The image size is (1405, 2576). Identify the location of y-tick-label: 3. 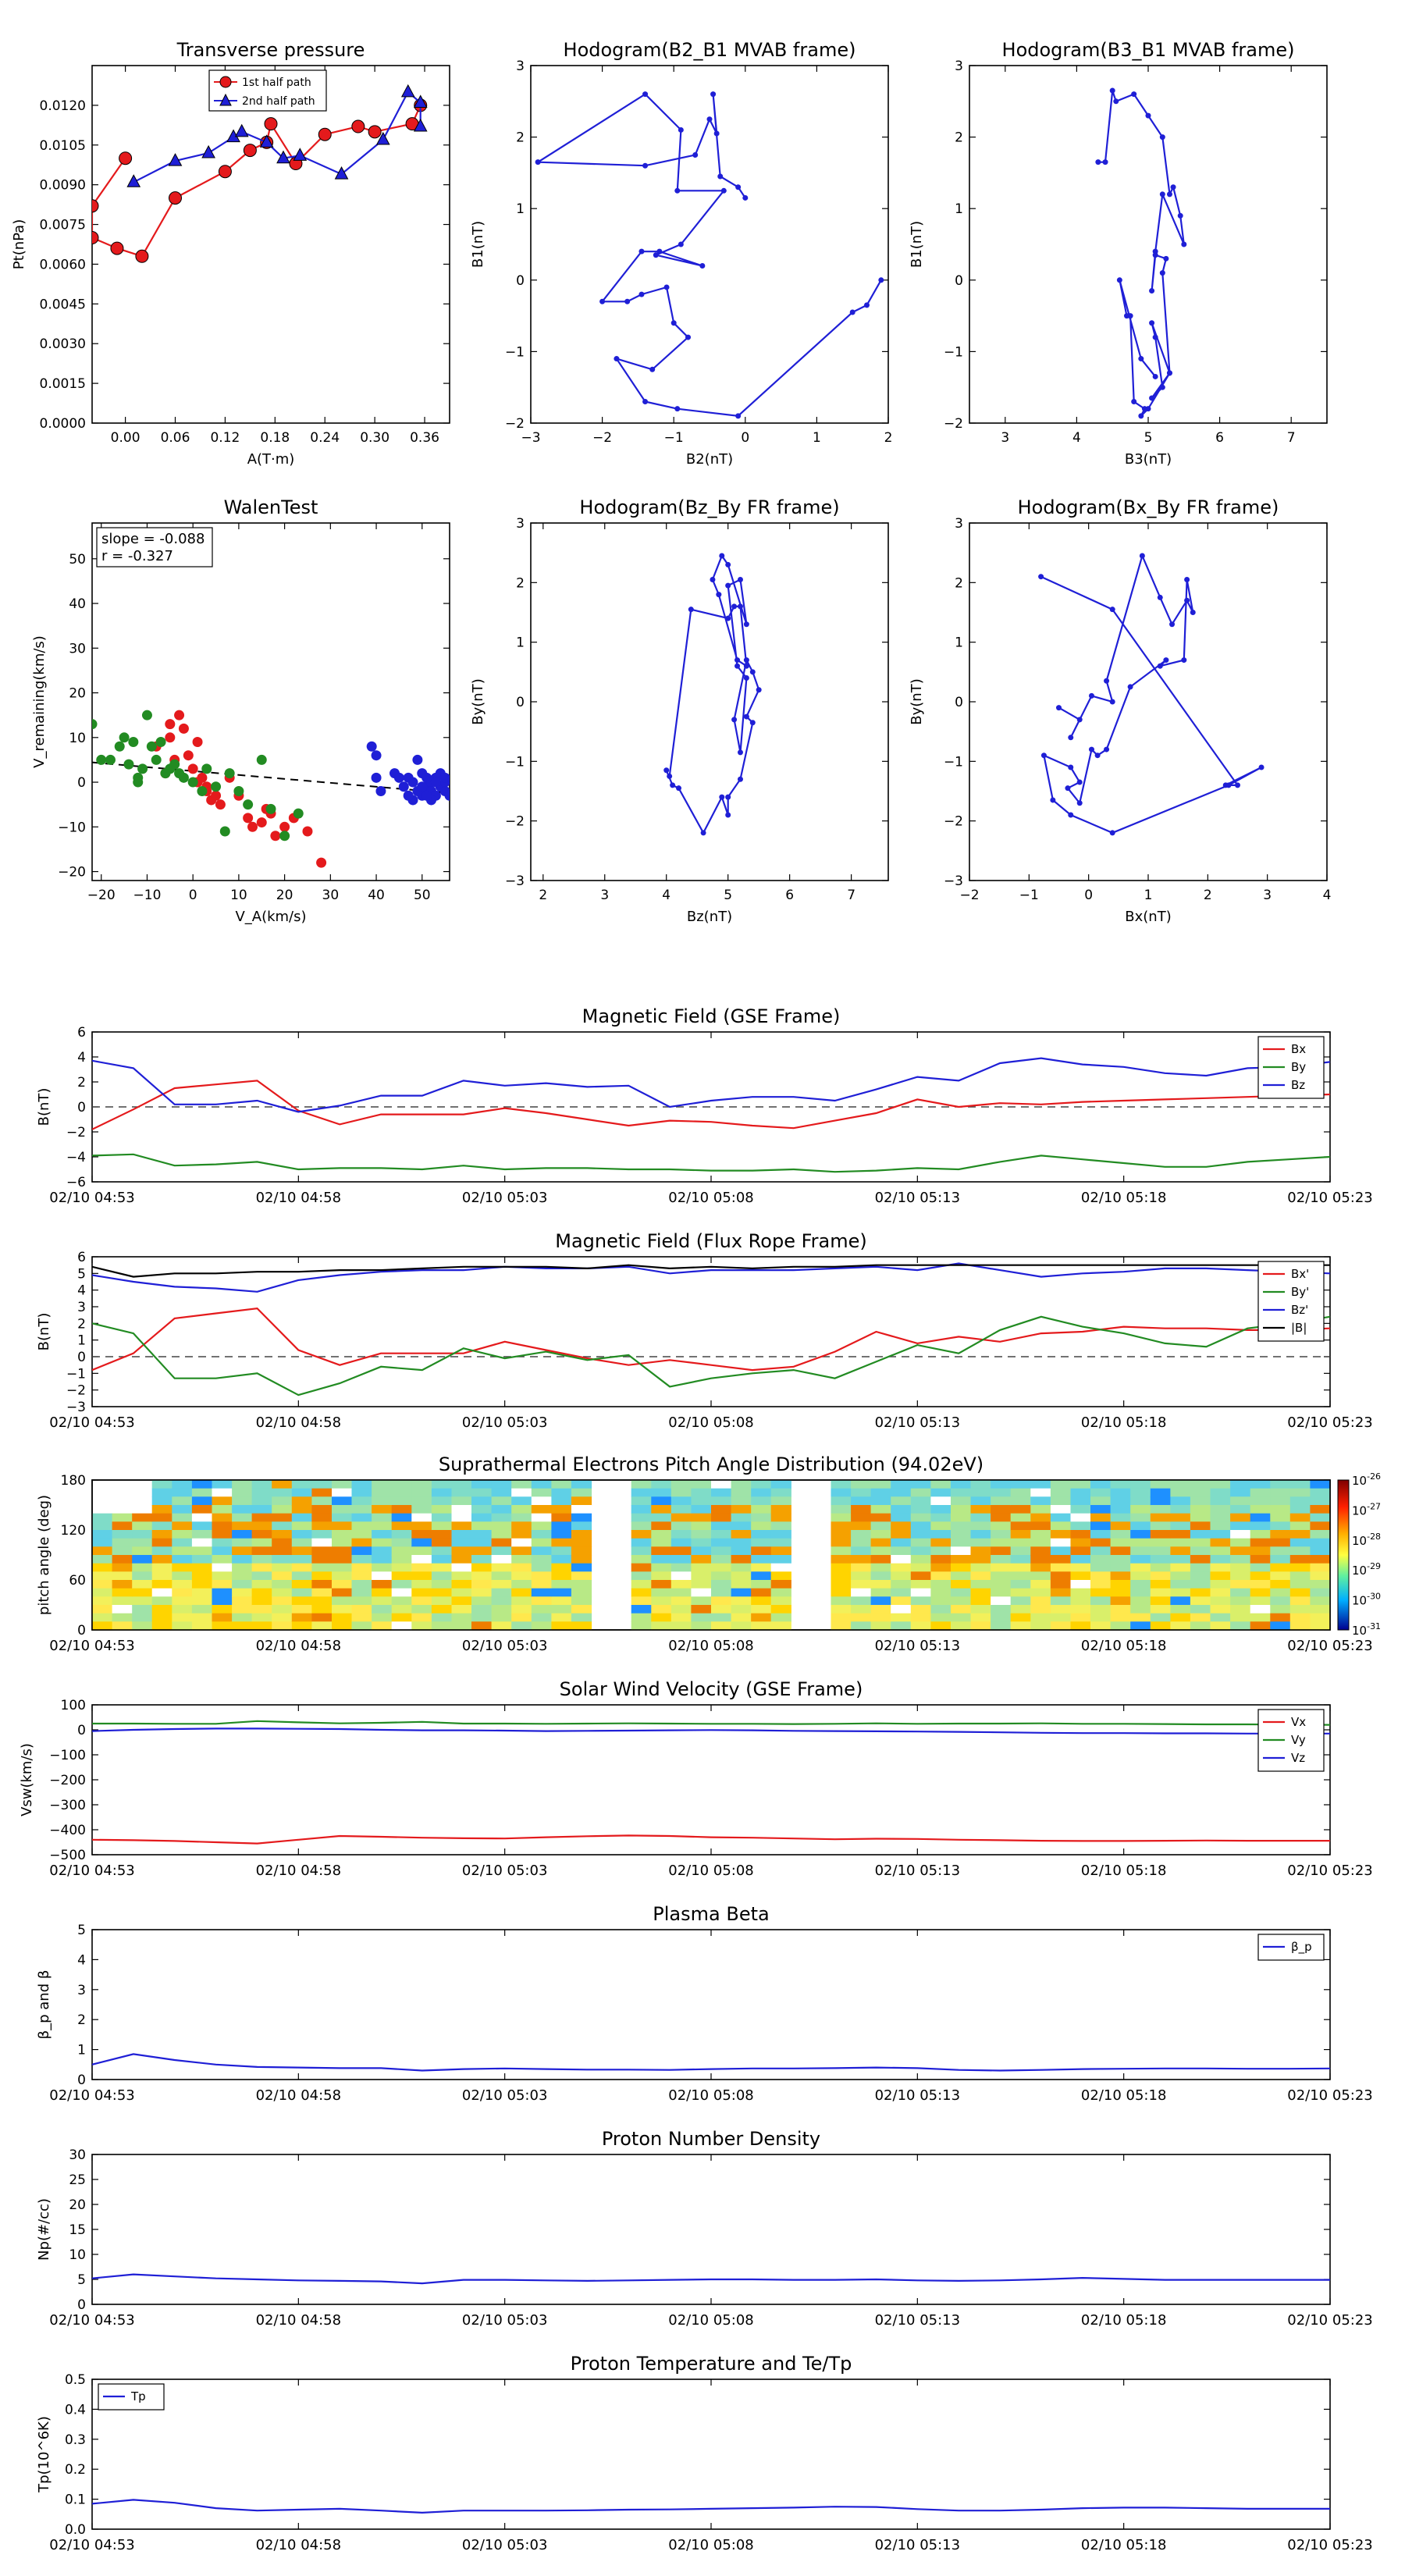
(520, 66).